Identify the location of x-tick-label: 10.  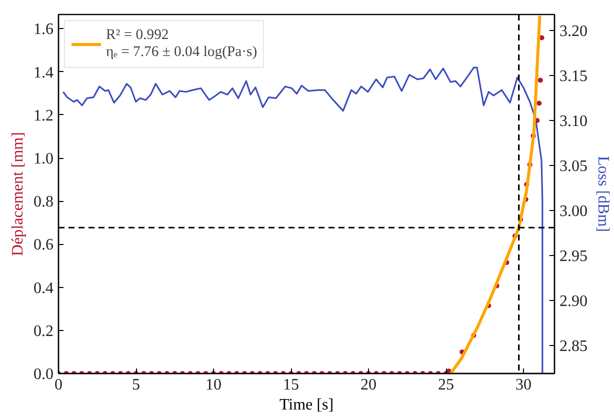
(214, 385).